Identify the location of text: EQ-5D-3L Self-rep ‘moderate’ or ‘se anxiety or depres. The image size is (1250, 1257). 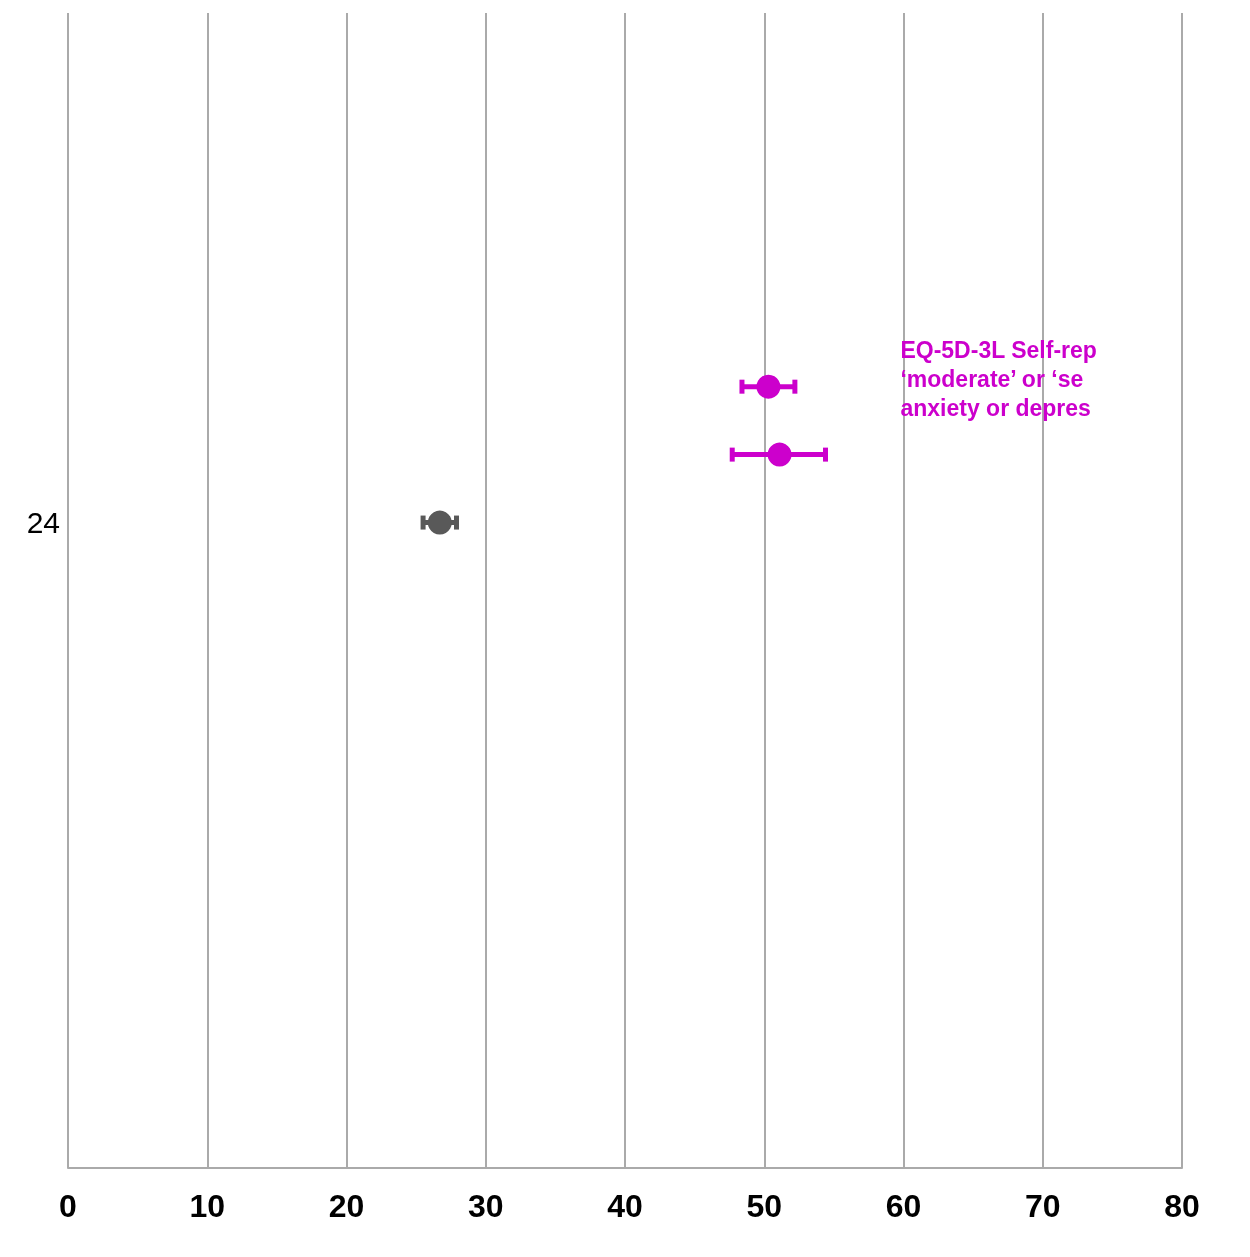
(998, 378).